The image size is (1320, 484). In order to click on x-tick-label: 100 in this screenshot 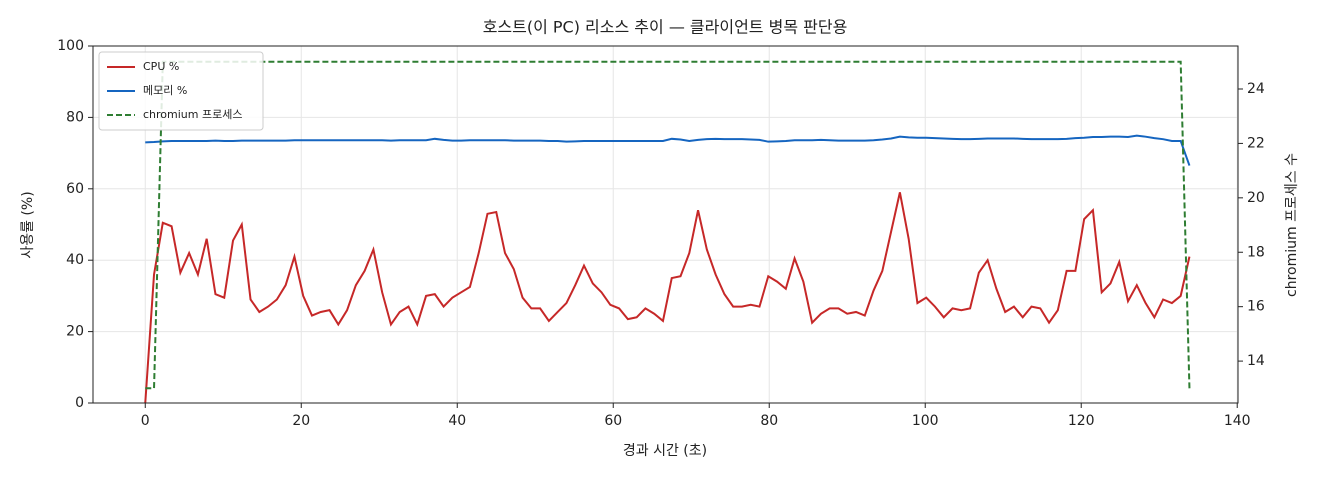, I will do `click(925, 421)`.